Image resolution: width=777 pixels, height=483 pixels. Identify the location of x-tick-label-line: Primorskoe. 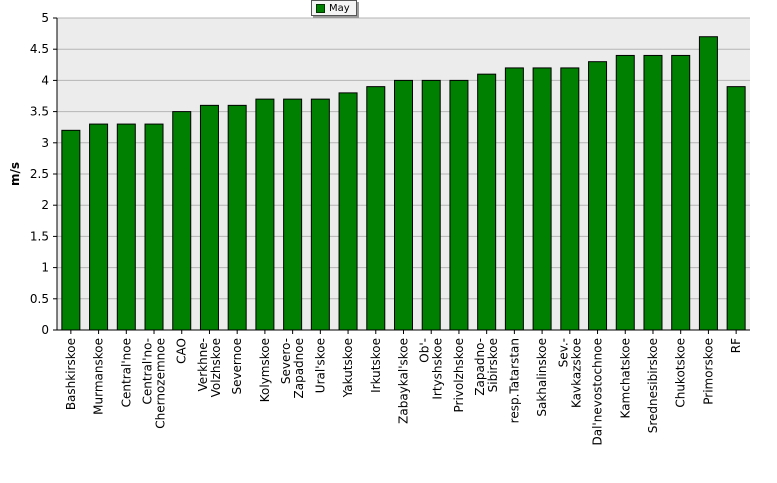
(708, 371).